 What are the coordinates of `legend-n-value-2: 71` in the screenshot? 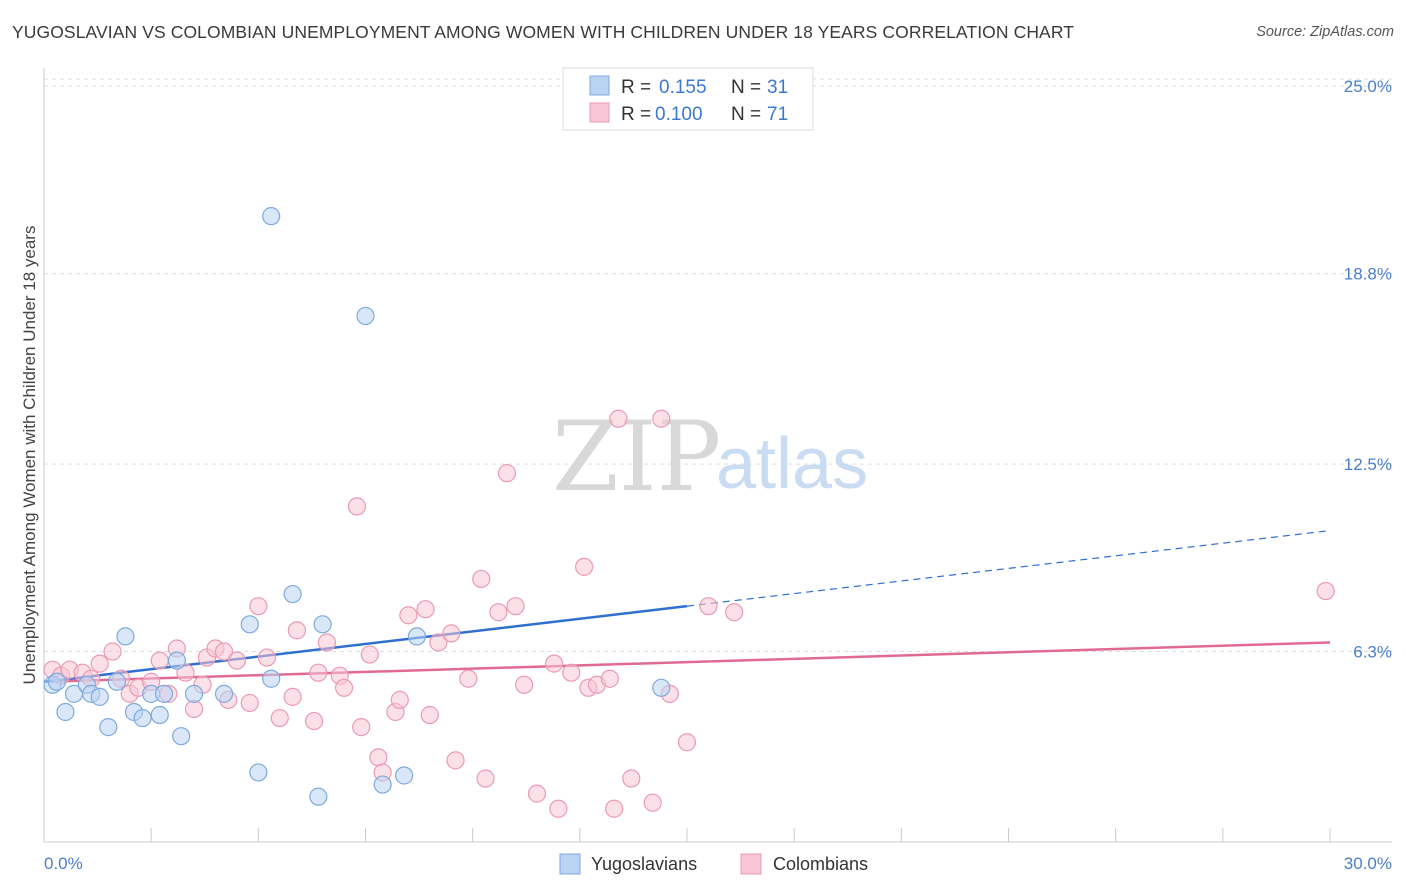 It's located at (777, 114).